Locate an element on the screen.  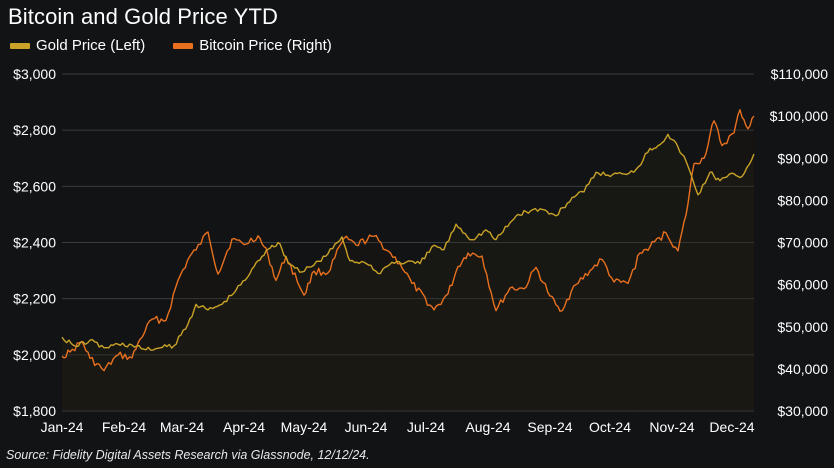
x-axis-tick-label: Jun-24 is located at coordinates (366, 427).